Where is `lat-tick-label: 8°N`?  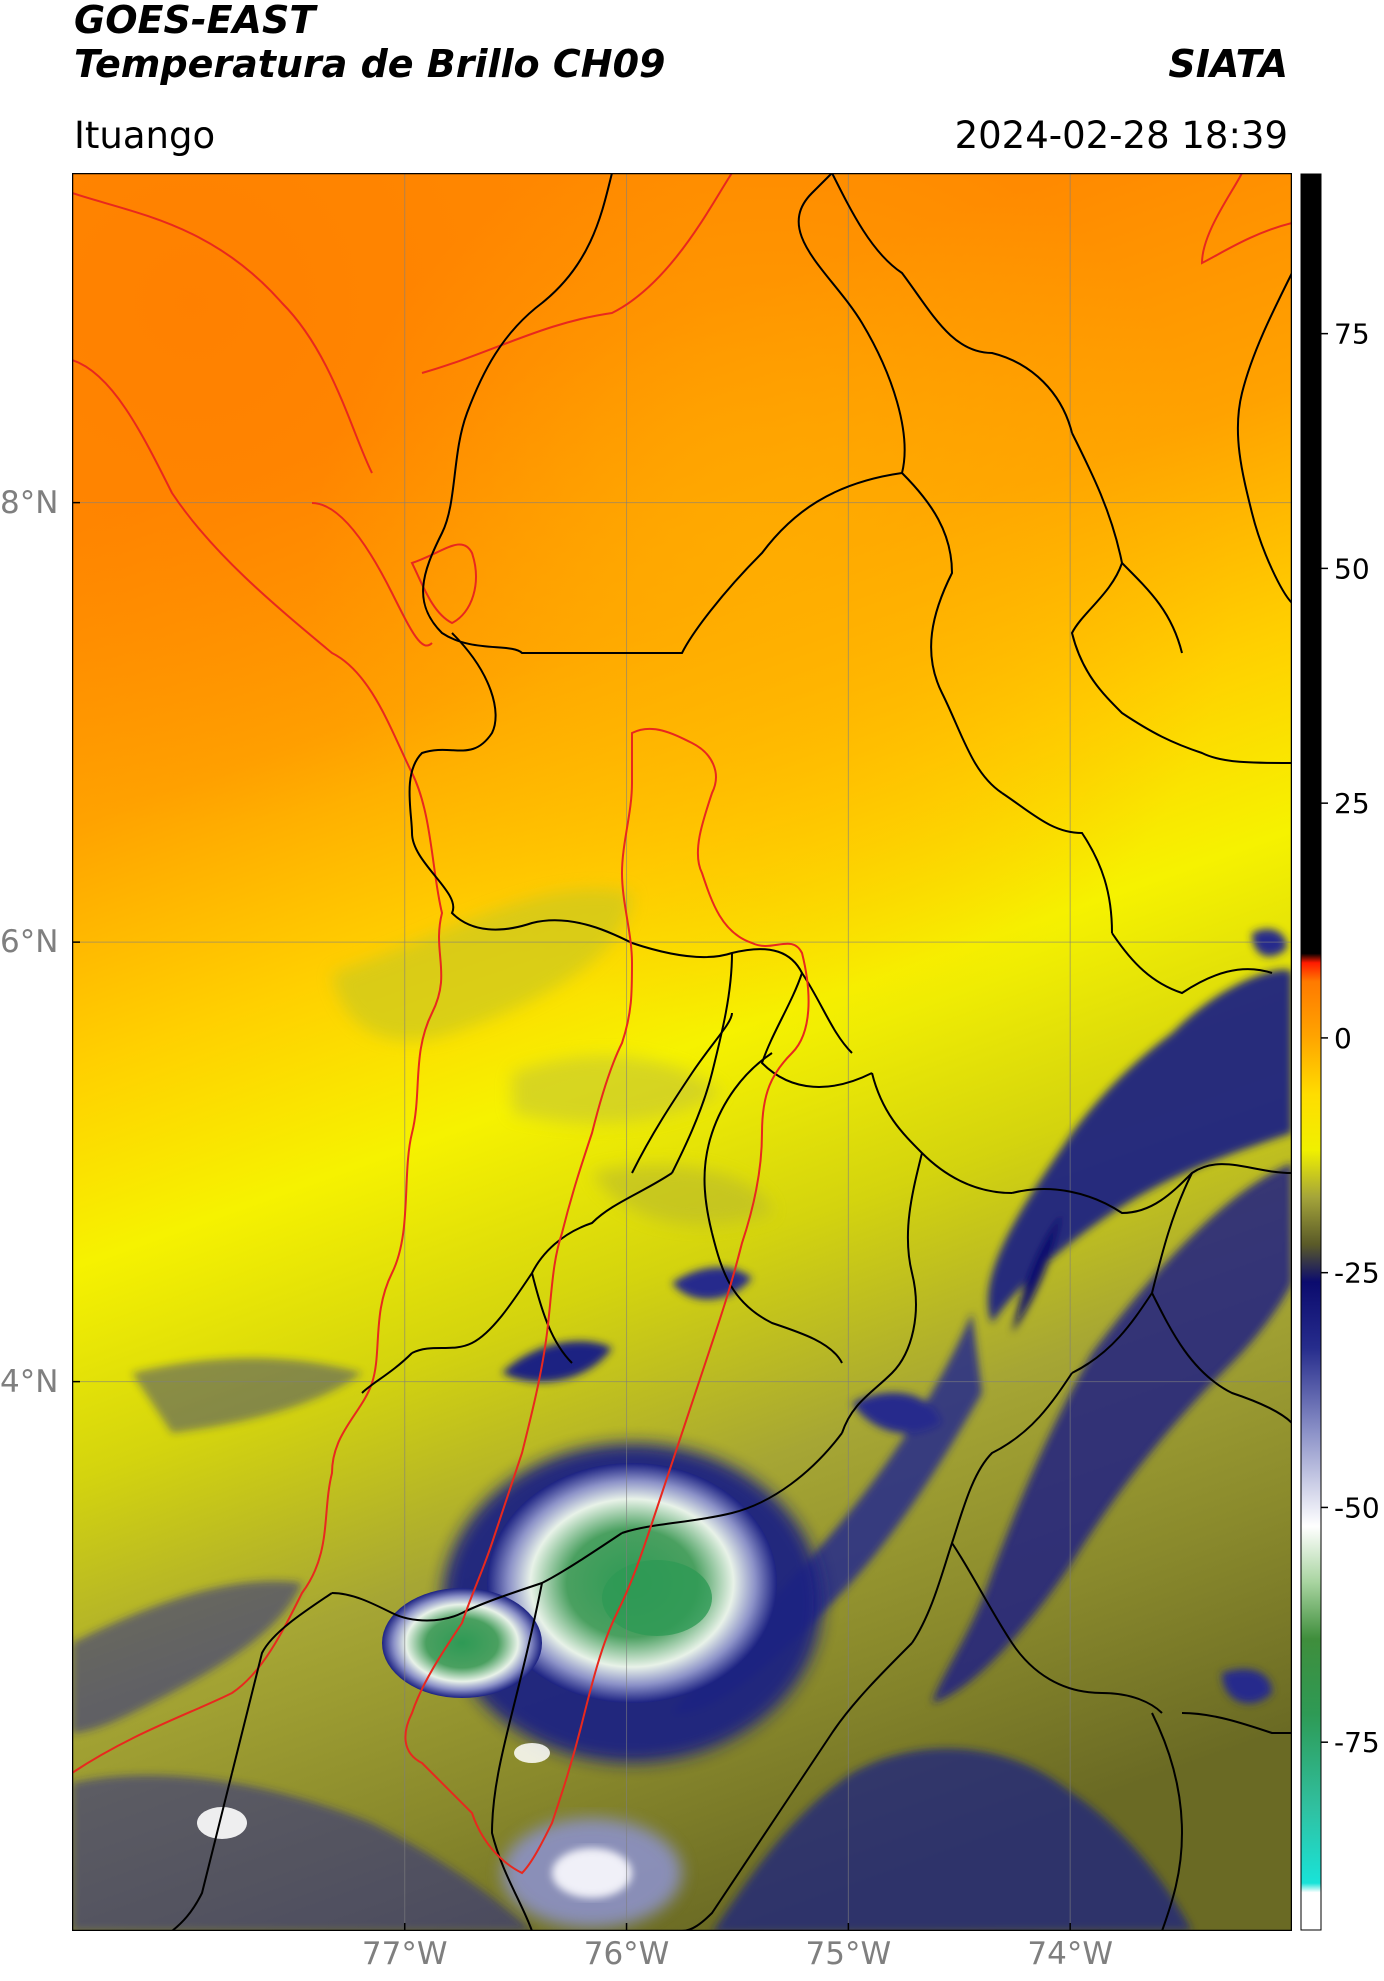
lat-tick-label: 8°N is located at coordinates (29, 502).